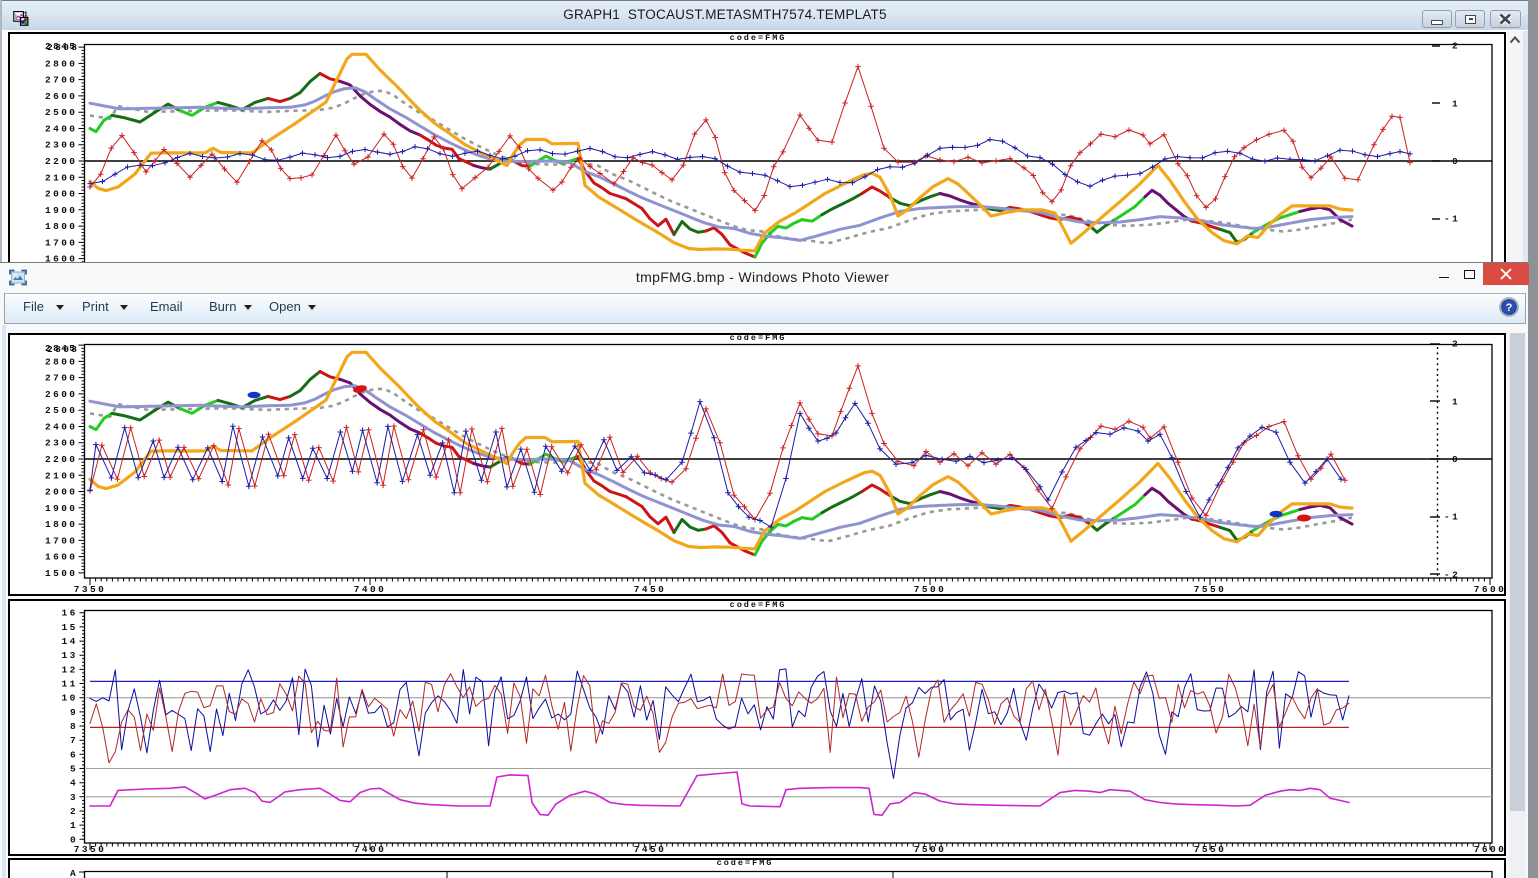 This screenshot has height=878, width=1538. What do you see at coordinates (74, 769) in the screenshot?
I see `svg-text: 5` at bounding box center [74, 769].